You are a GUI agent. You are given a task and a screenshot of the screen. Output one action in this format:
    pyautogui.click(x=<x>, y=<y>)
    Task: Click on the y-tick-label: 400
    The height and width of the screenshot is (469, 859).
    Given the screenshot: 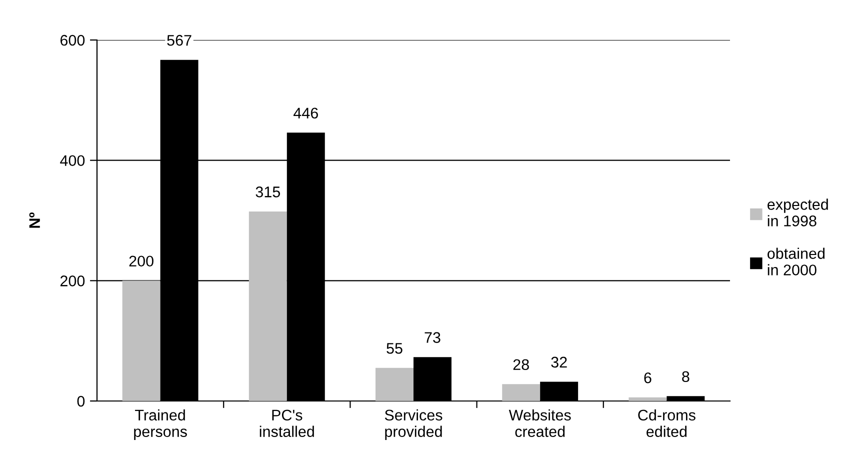 What is the action you would take?
    pyautogui.click(x=72, y=160)
    